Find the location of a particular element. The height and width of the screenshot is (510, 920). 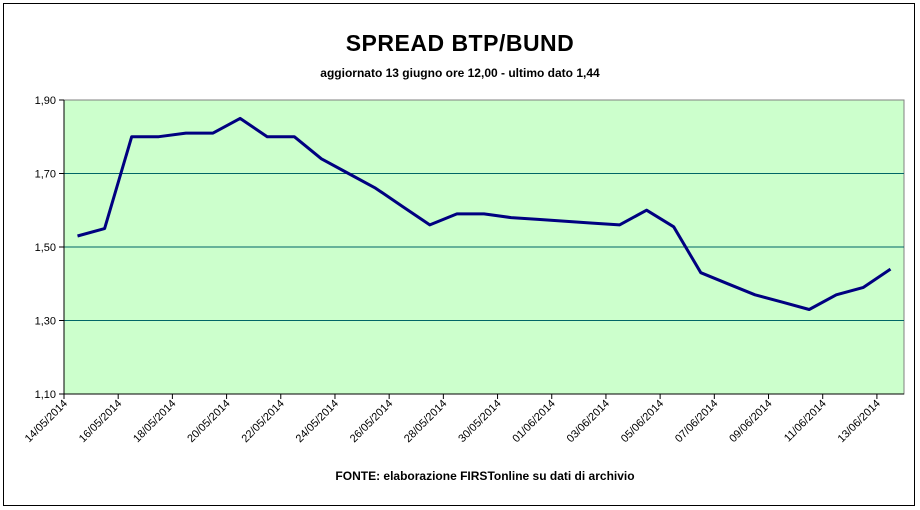

x-tick-label: 16/05/2014 is located at coordinates (100, 421).